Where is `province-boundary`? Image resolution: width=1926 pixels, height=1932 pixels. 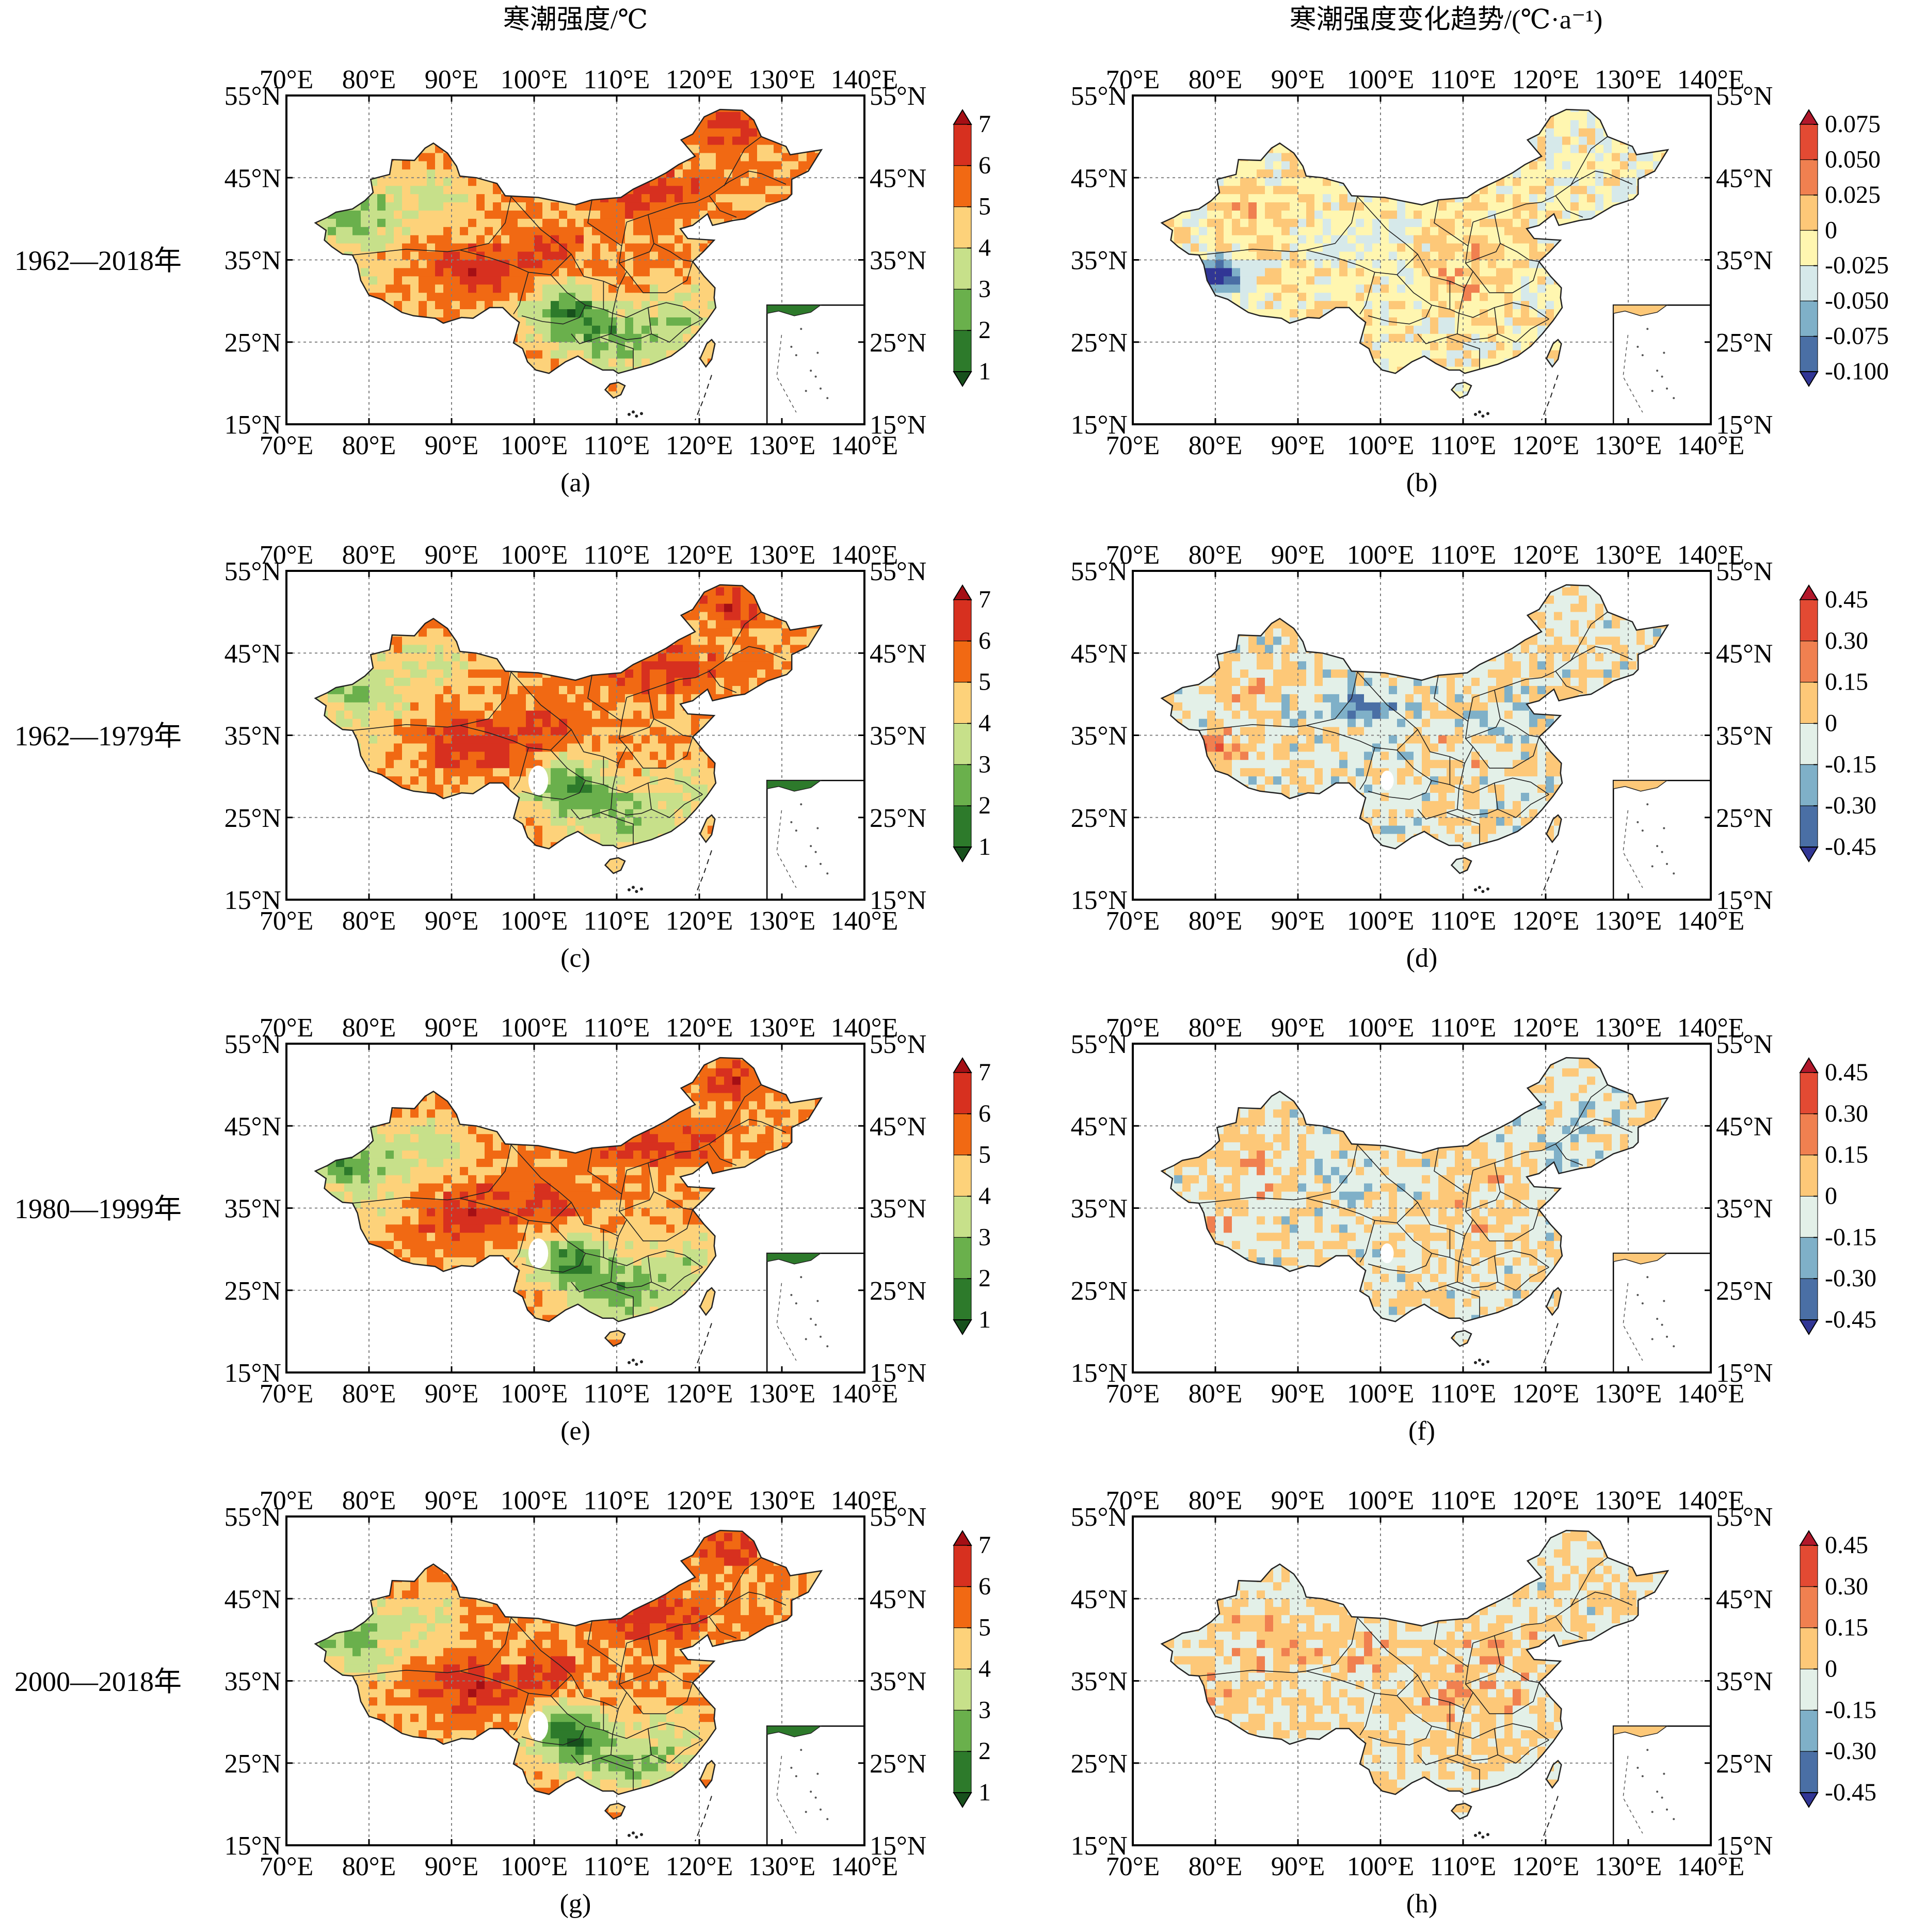
province-boundary is located at coordinates (494, 282).